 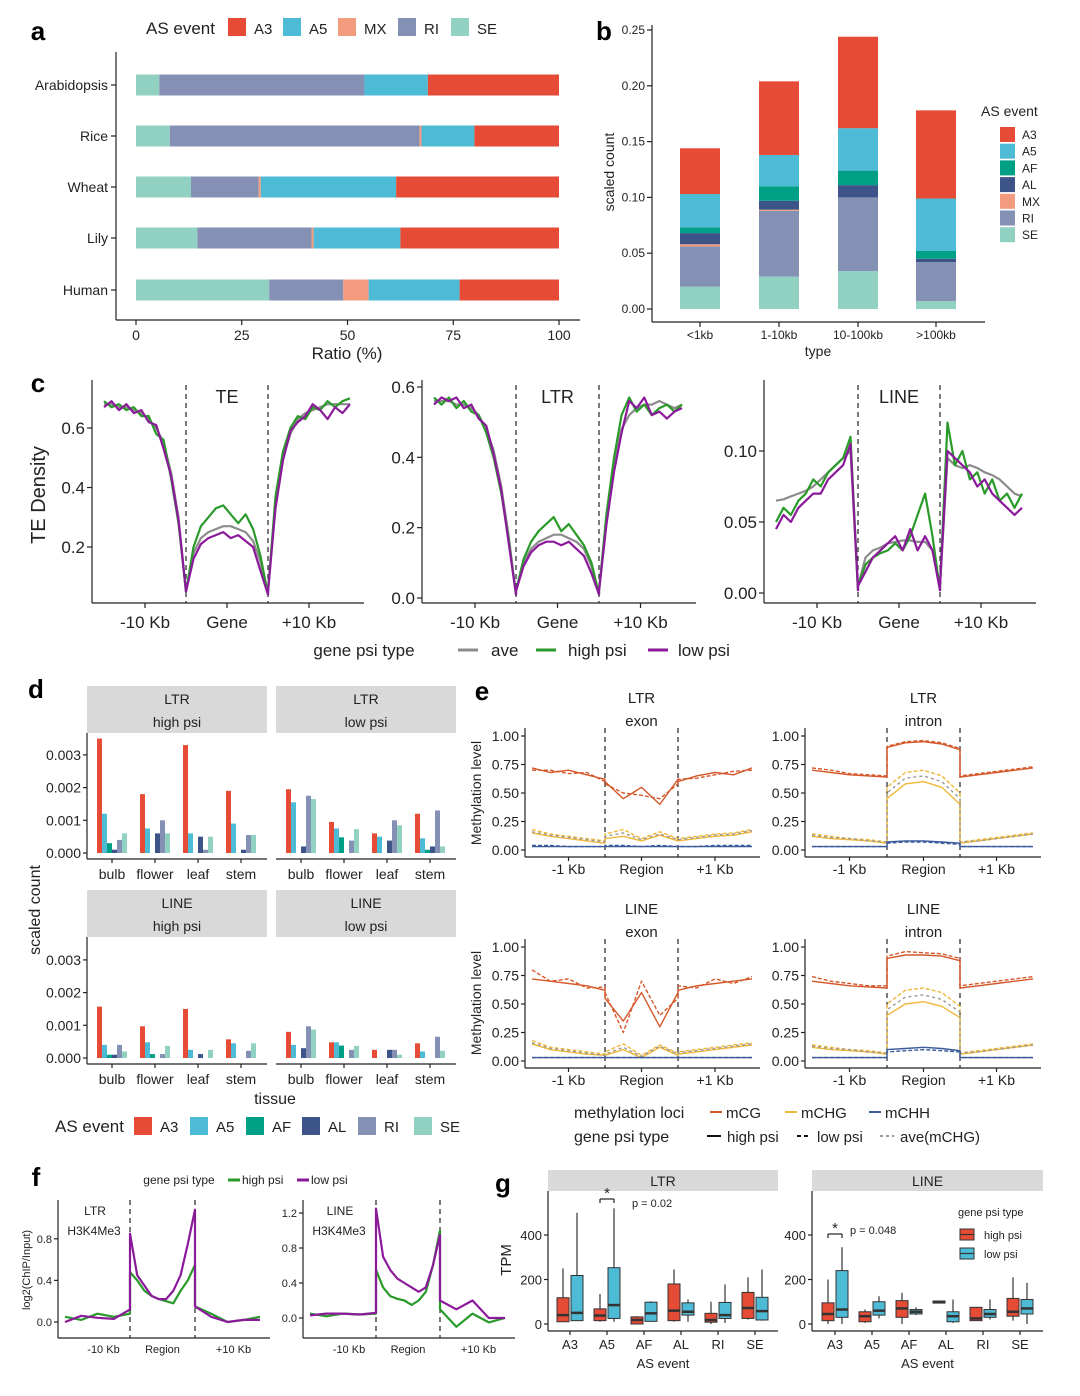 What do you see at coordinates (802, 1324) in the screenshot?
I see `y-tick-label: 0` at bounding box center [802, 1324].